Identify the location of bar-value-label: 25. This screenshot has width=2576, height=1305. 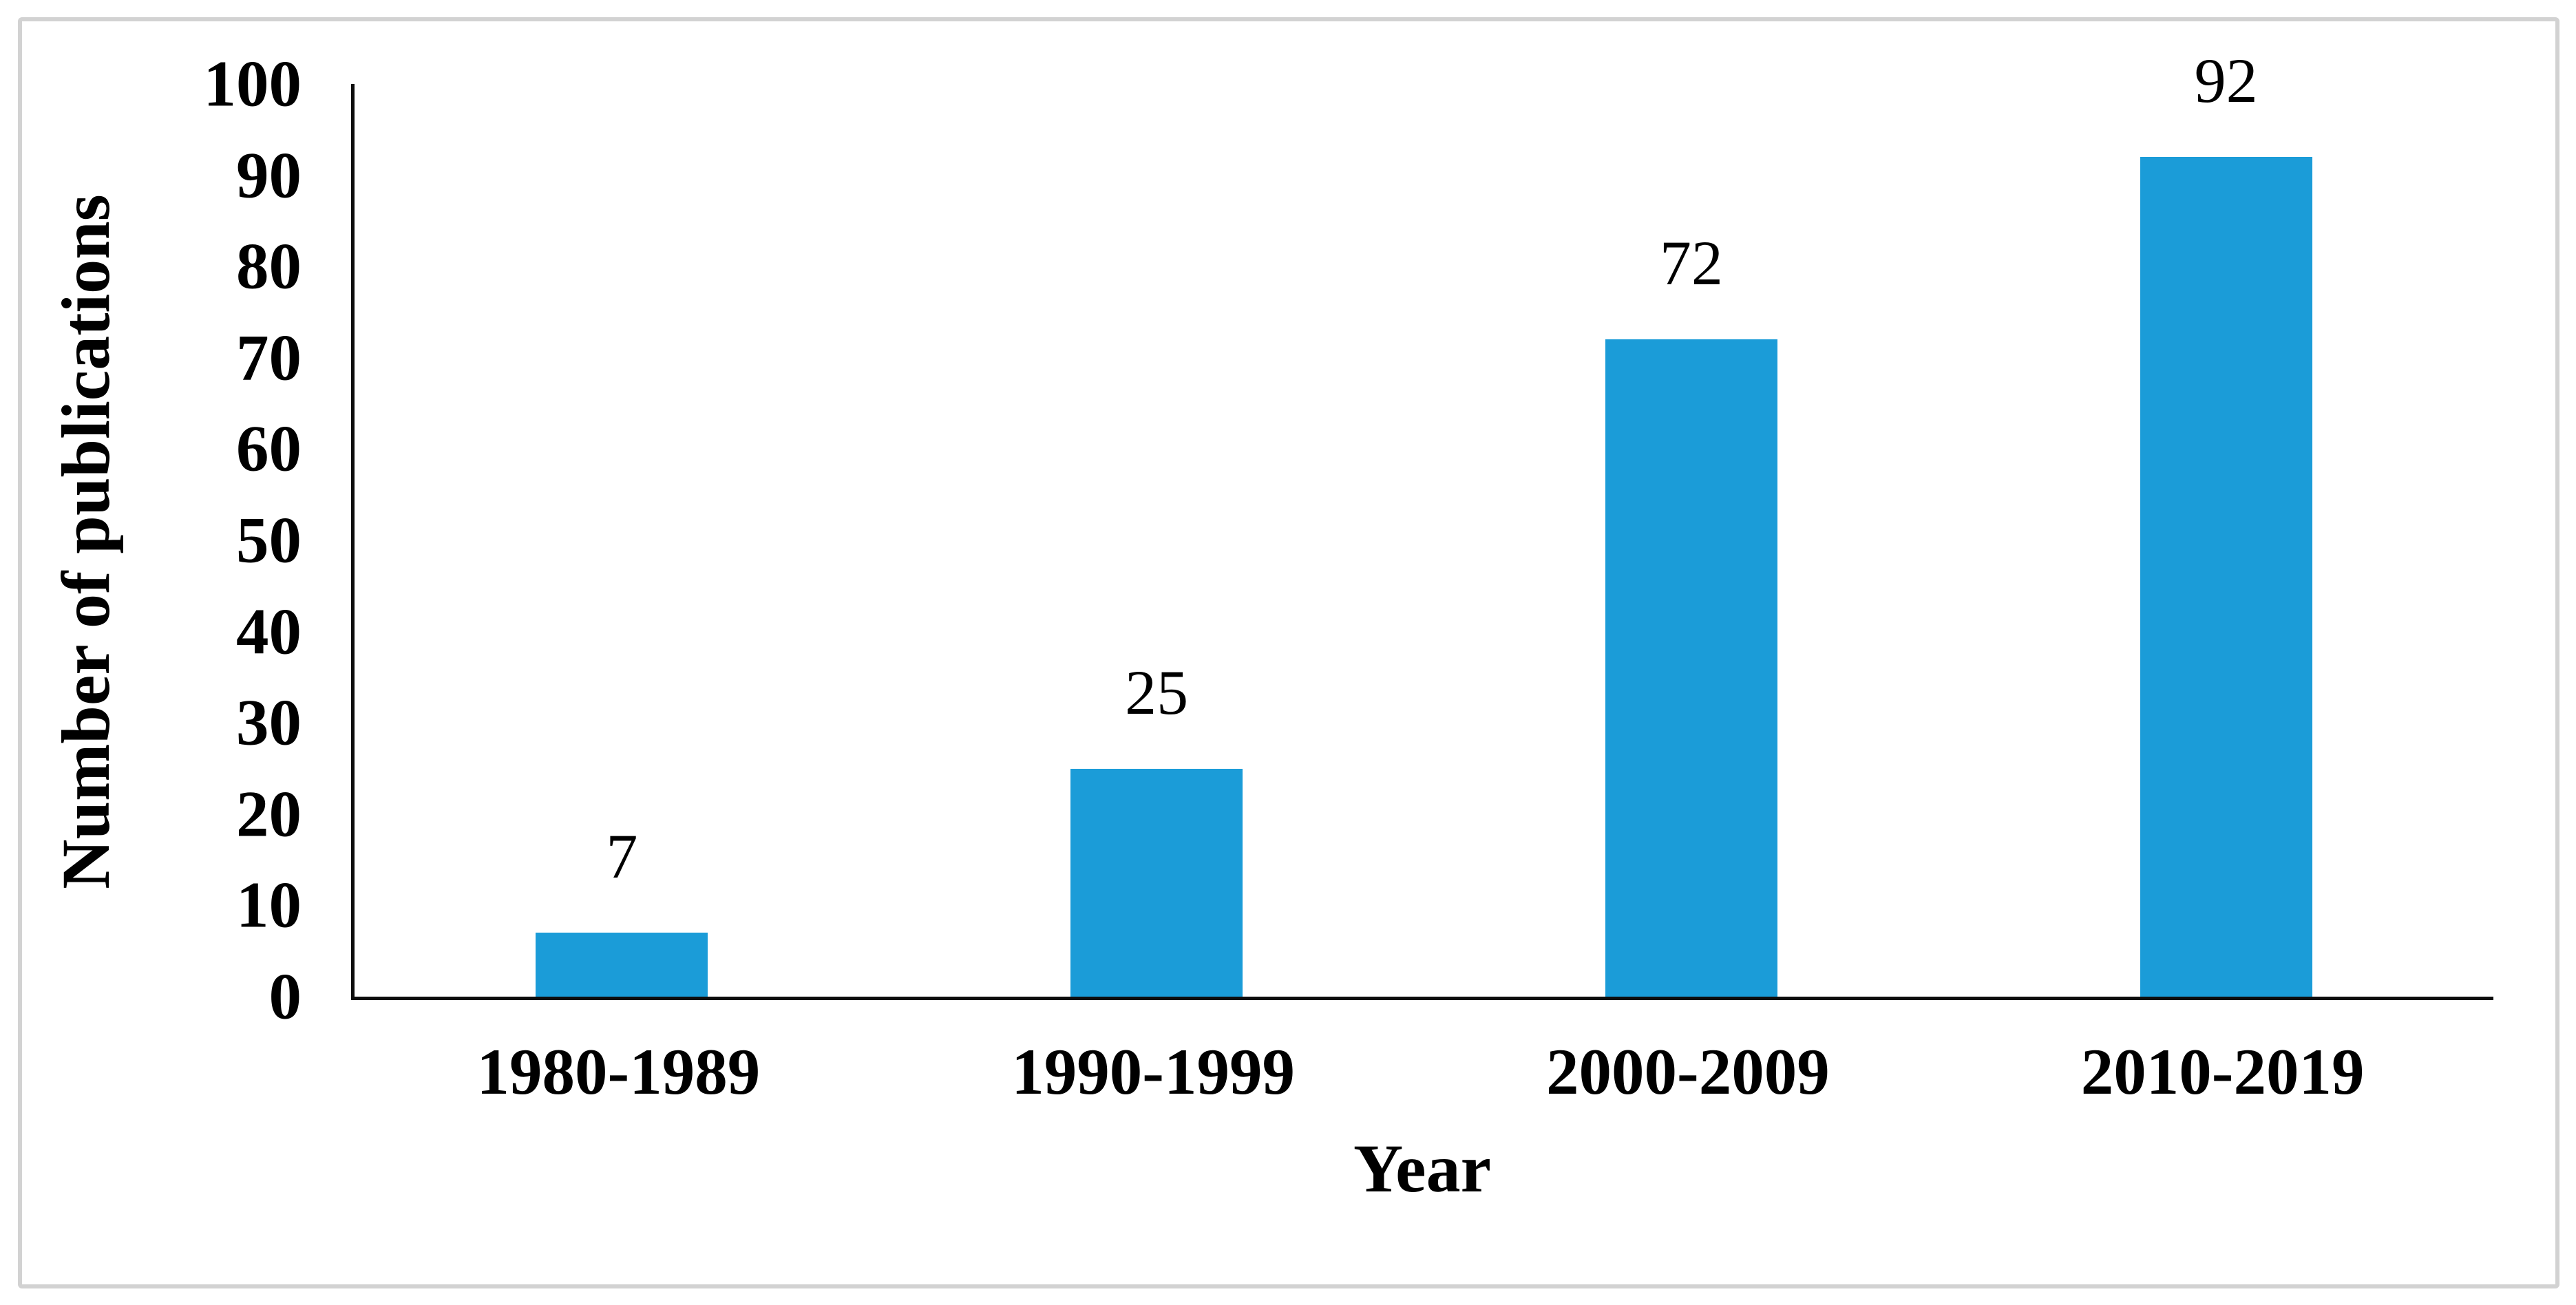
(1157, 692).